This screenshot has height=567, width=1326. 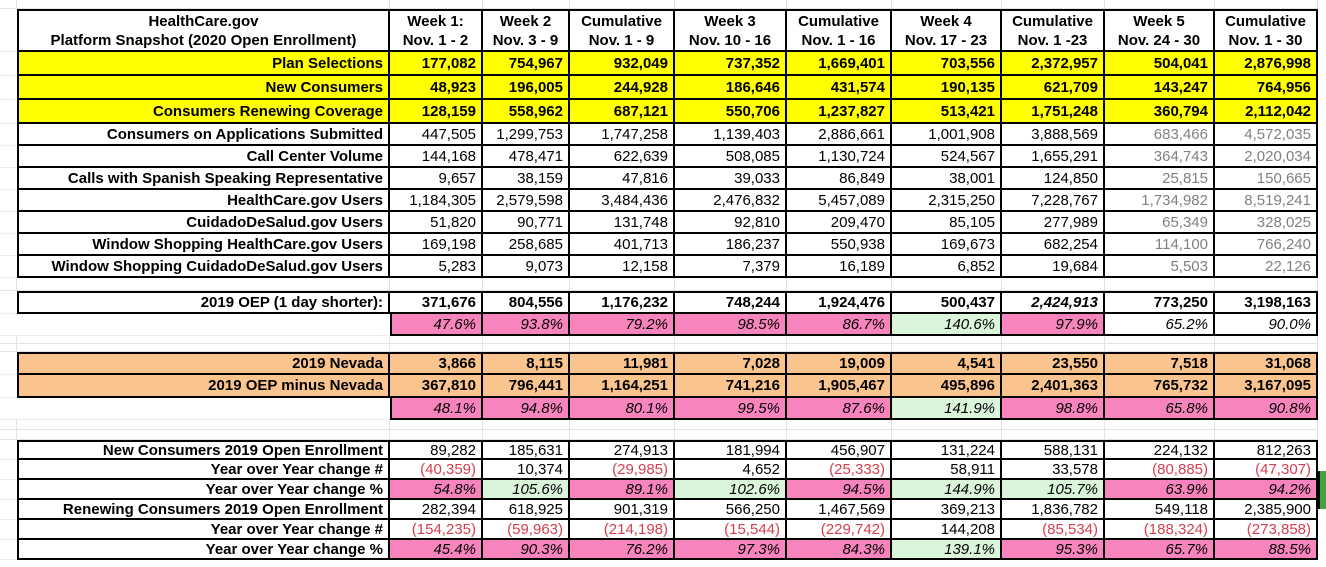 What do you see at coordinates (203, 510) in the screenshot?
I see `row-label: Renewing Consumers 2019 Open Enrollment` at bounding box center [203, 510].